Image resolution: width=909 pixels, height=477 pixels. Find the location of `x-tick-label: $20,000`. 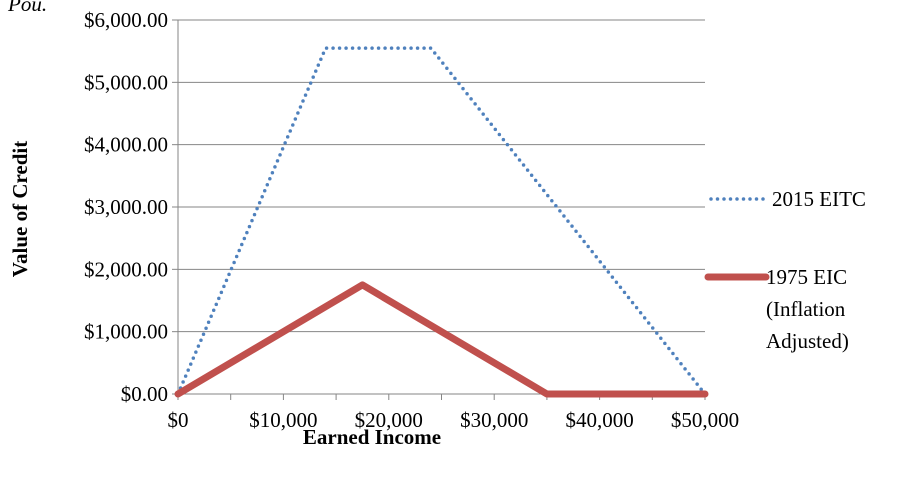

x-tick-label: $20,000 is located at coordinates (389, 420).